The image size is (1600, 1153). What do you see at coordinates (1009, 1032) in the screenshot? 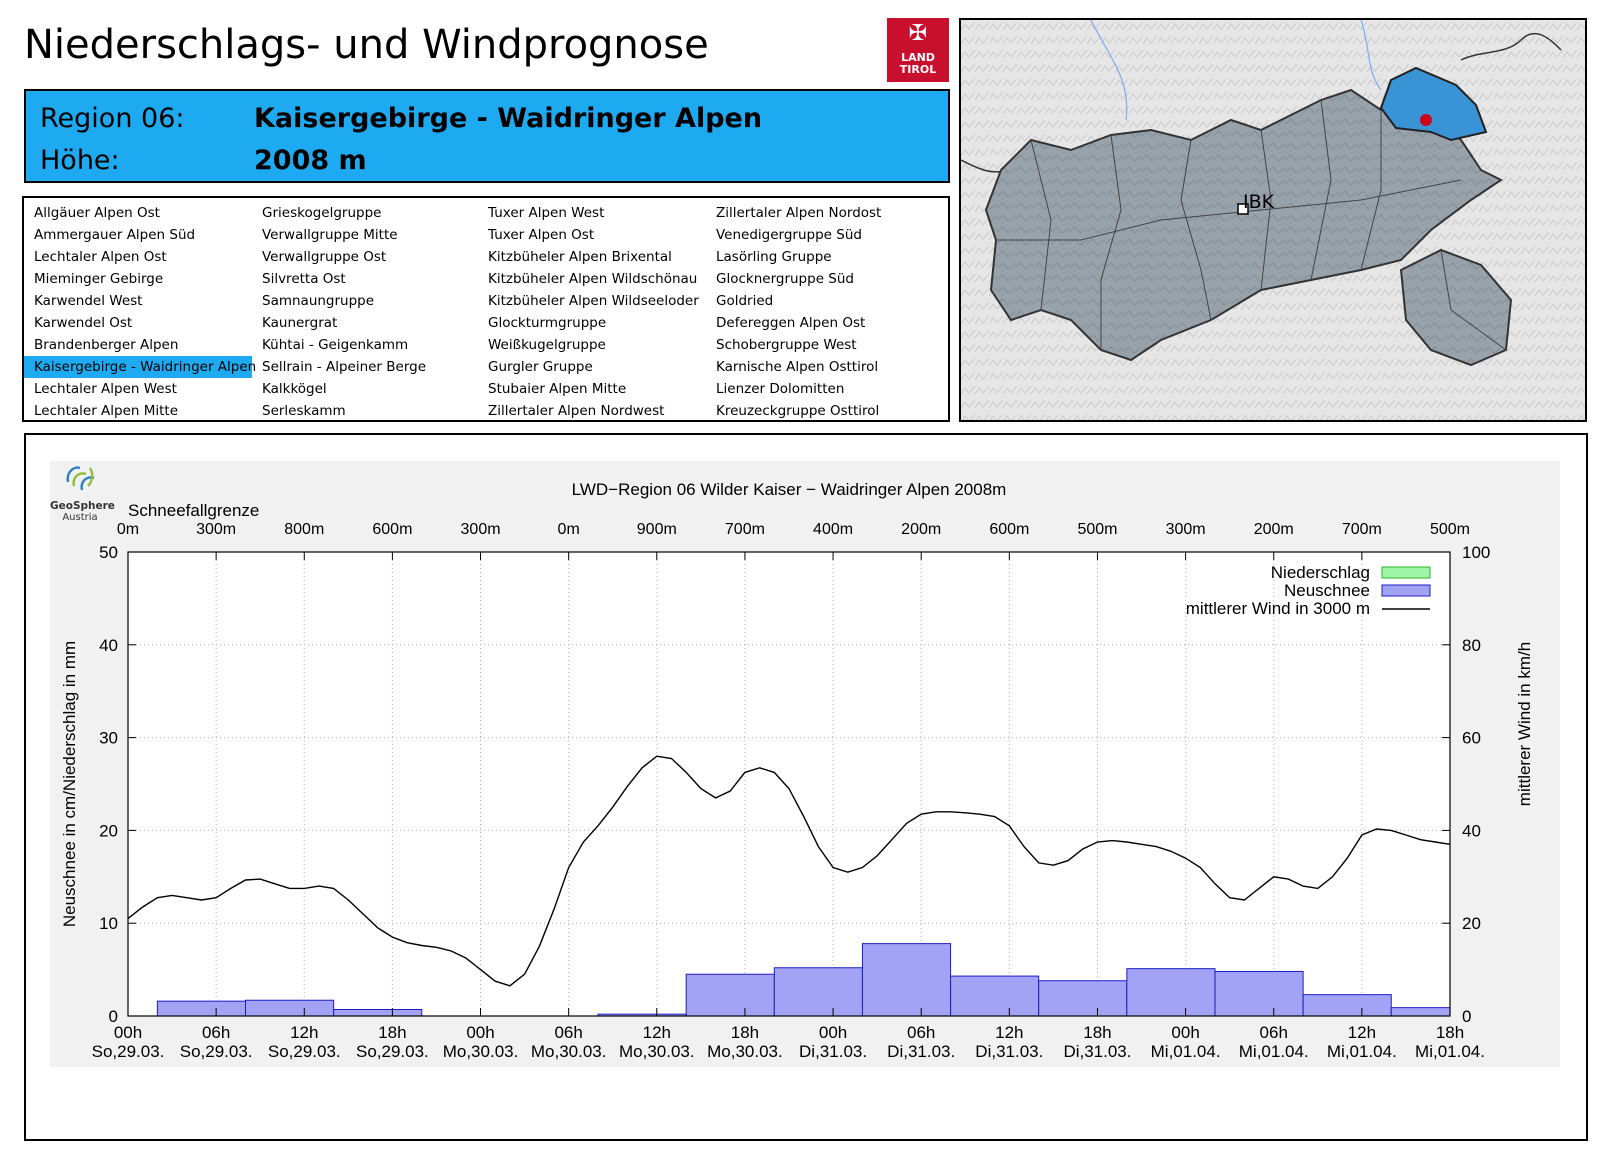
I see `x-tick-time: 12h` at bounding box center [1009, 1032].